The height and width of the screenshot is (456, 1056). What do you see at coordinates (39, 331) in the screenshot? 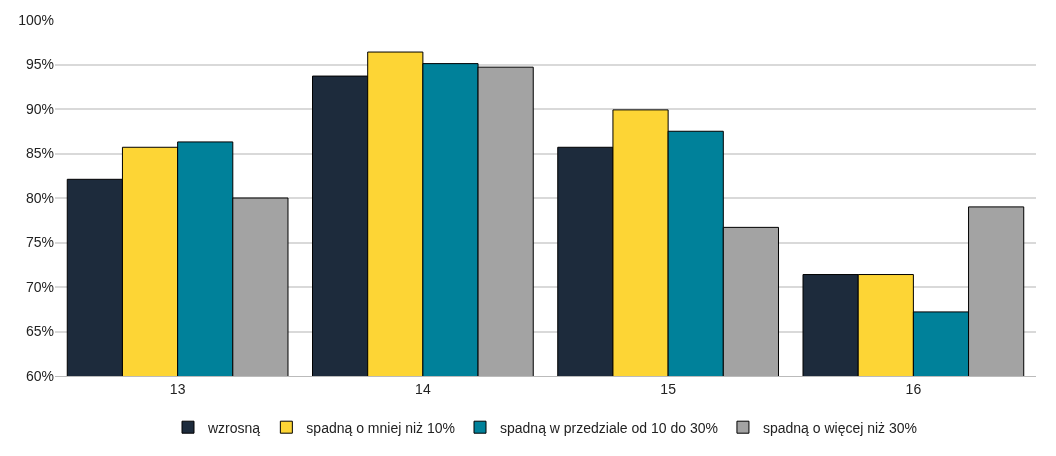
I see `y-tick-label: 65%` at bounding box center [39, 331].